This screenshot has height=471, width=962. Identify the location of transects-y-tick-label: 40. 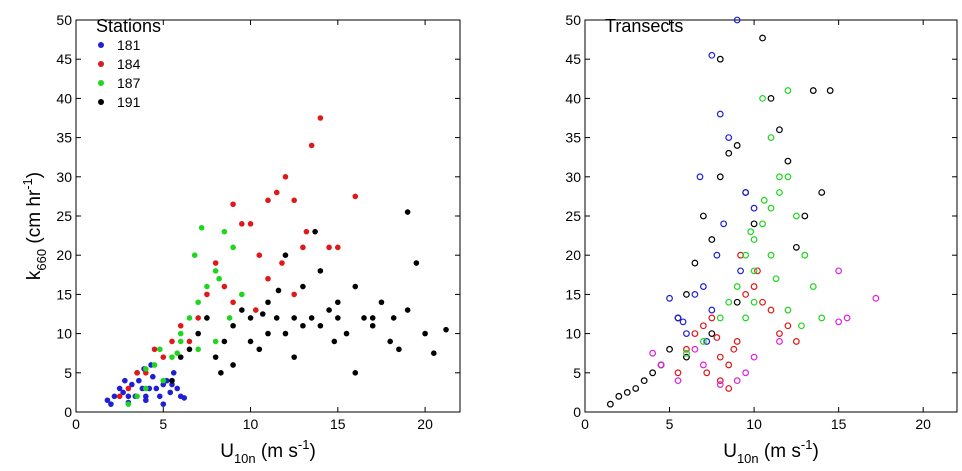
(573, 98).